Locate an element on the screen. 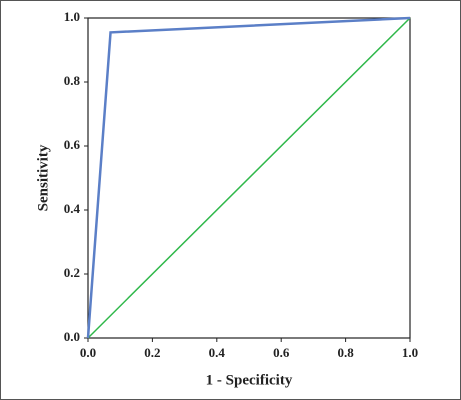 The width and height of the screenshot is (461, 400). y-tick-label: 1.0 is located at coordinates (72, 16).